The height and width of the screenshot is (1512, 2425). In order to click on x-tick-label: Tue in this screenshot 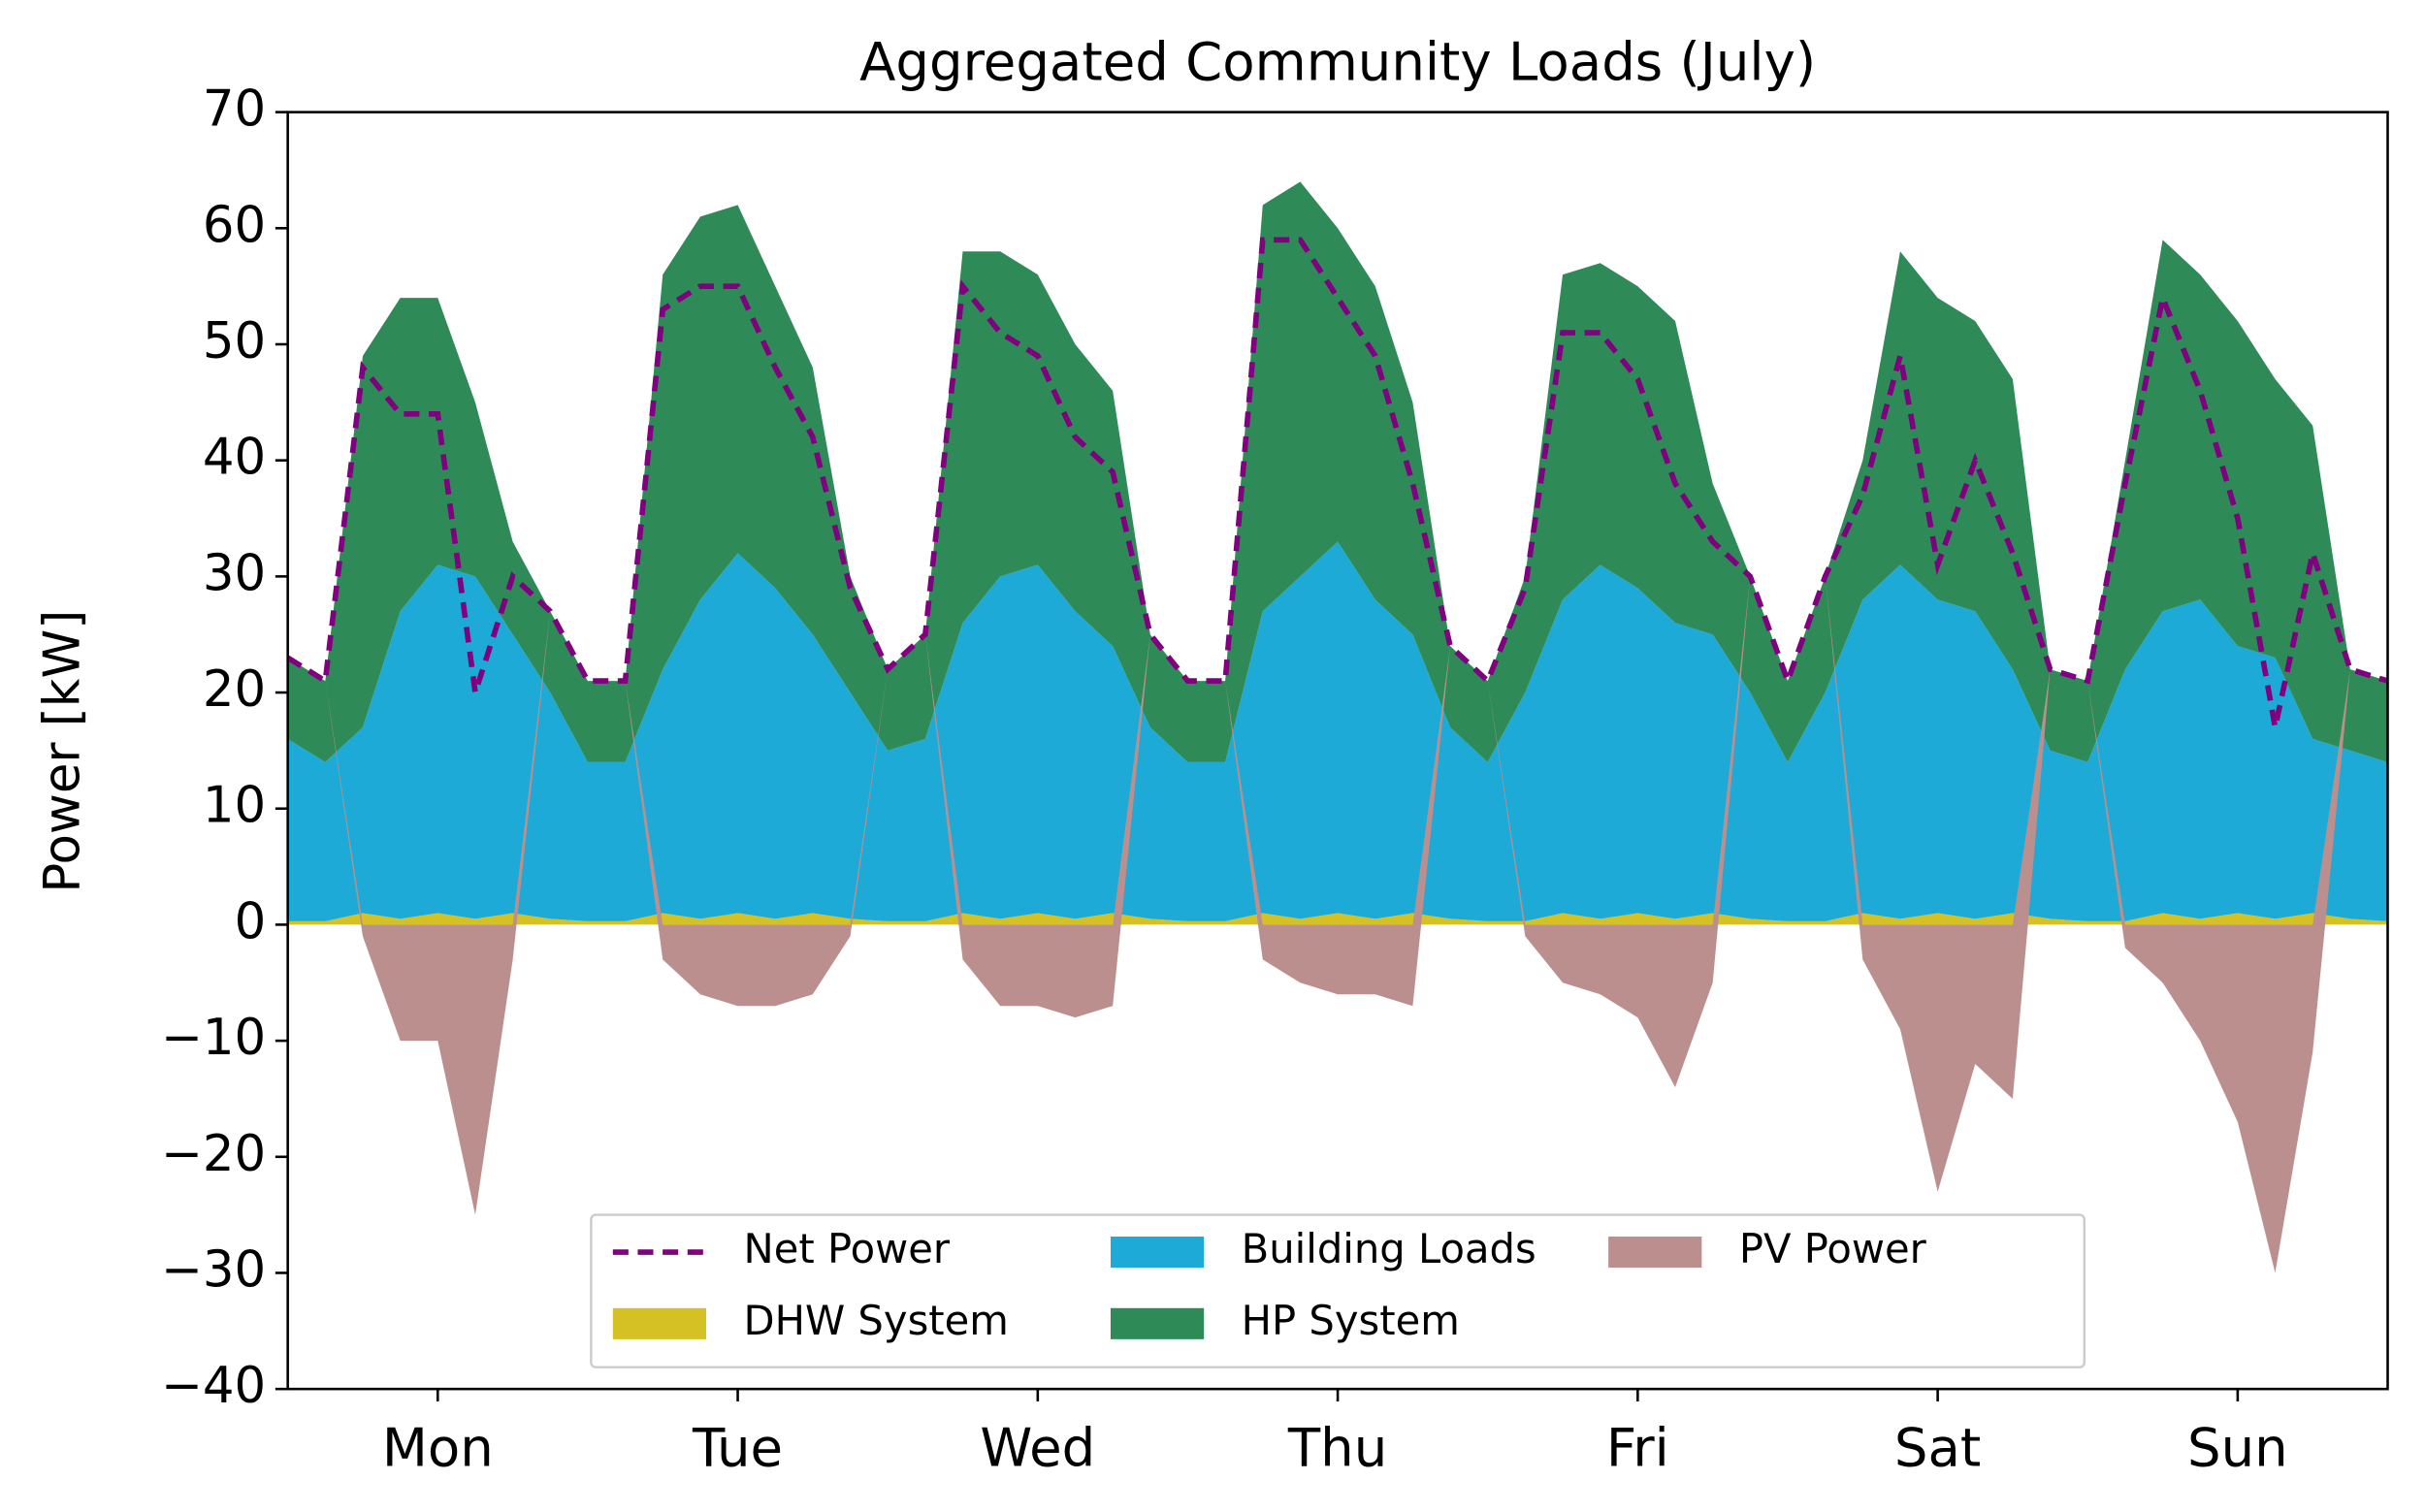, I will do `click(737, 1447)`.